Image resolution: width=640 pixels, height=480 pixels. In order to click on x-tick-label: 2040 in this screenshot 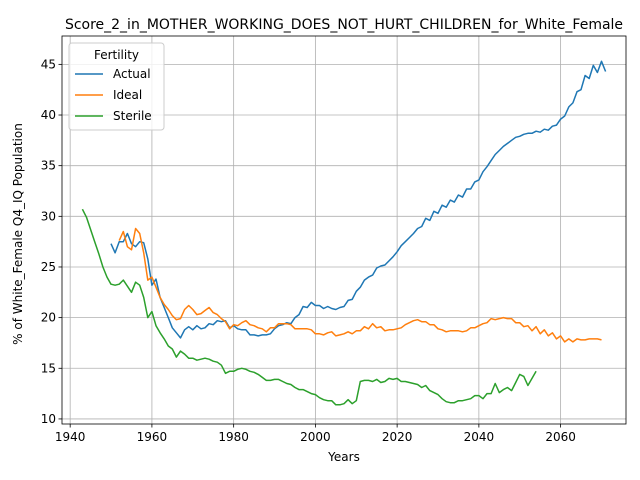, I will do `click(479, 437)`.